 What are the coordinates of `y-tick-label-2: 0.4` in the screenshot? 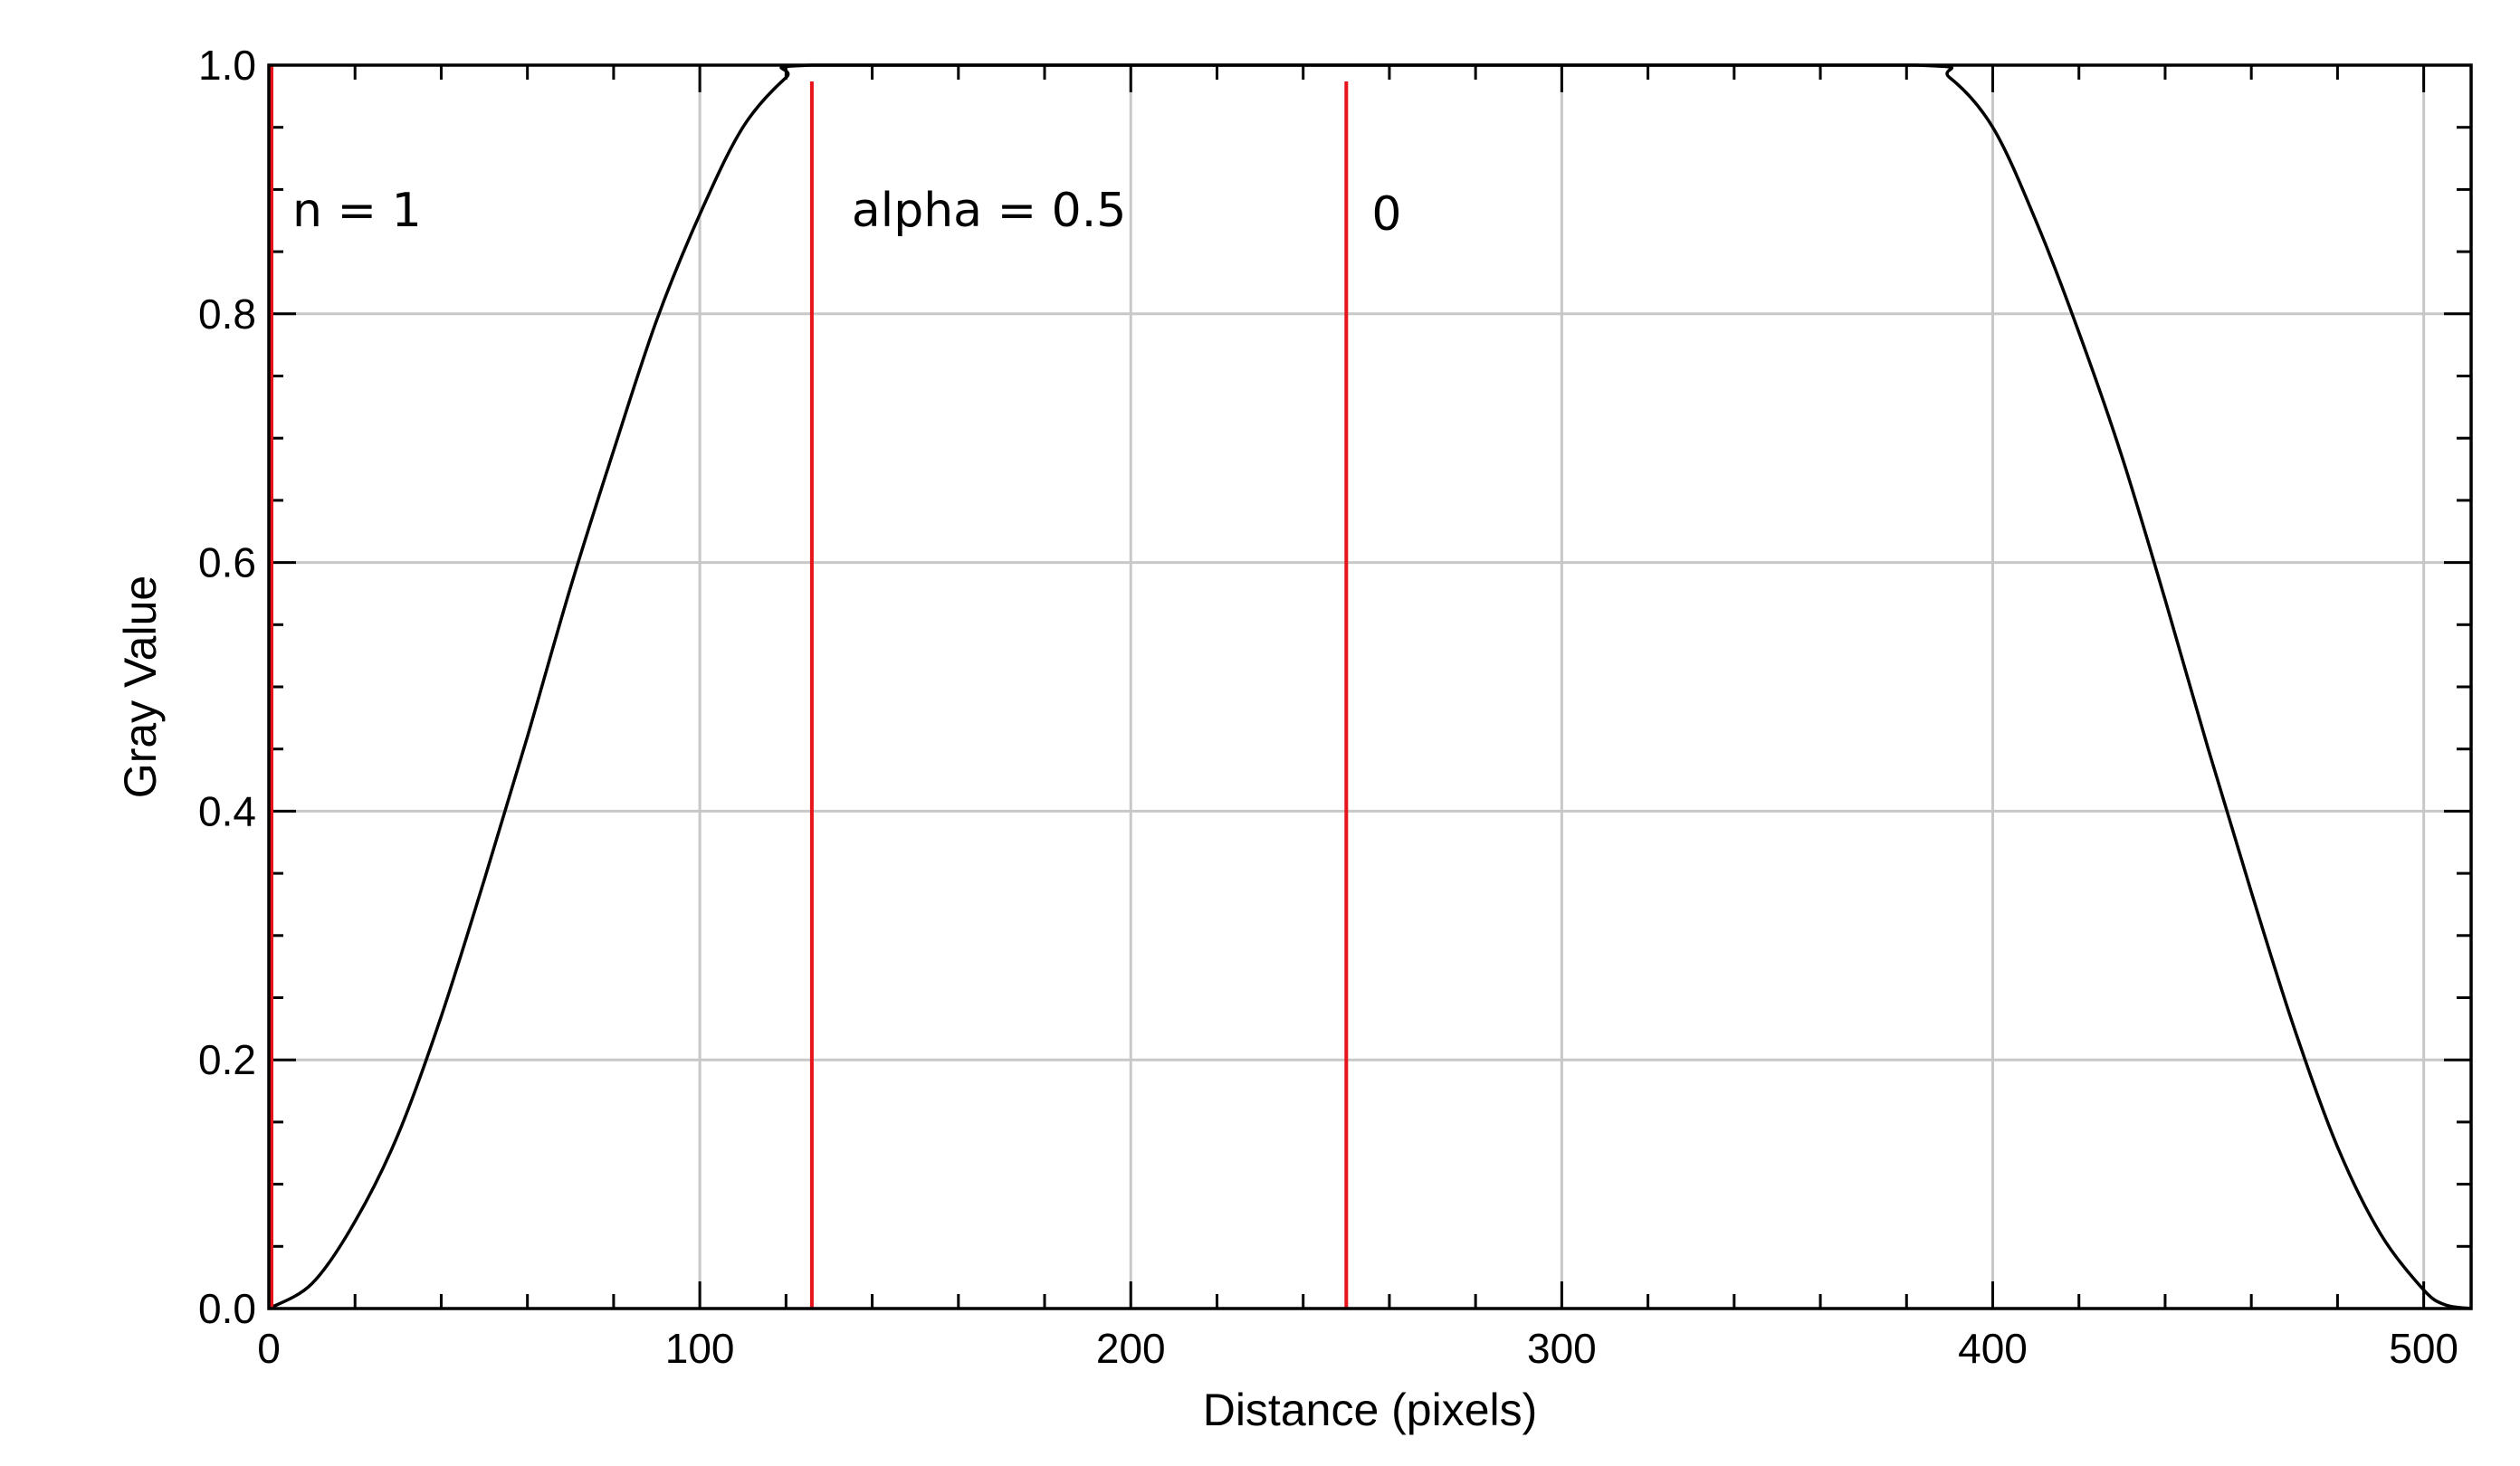 It's located at (227, 810).